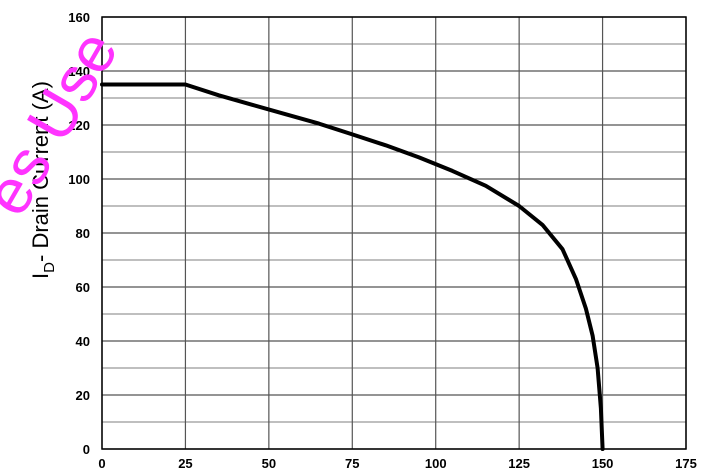 The height and width of the screenshot is (475, 704). I want to click on y-axis-label-subscript: D, so click(49, 267).